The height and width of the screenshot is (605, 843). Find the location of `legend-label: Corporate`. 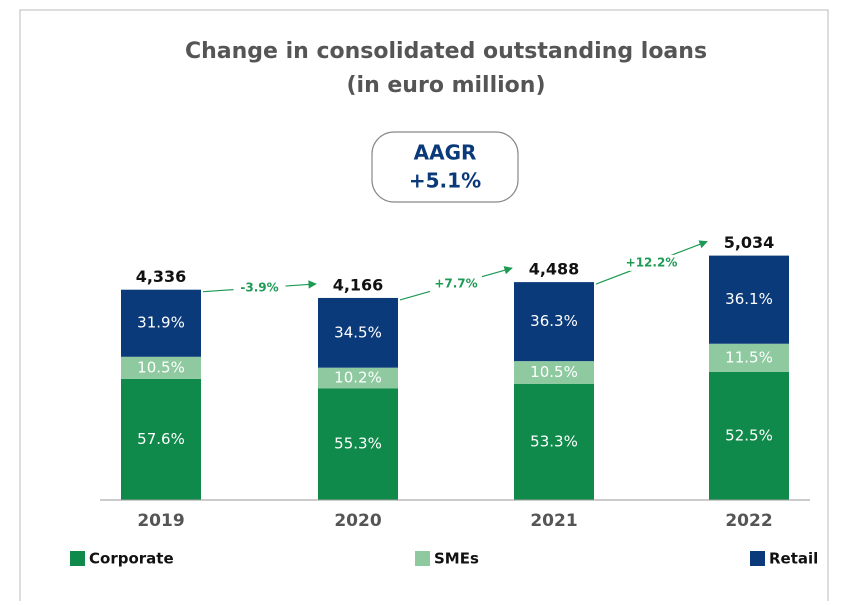

legend-label: Corporate is located at coordinates (131, 559).